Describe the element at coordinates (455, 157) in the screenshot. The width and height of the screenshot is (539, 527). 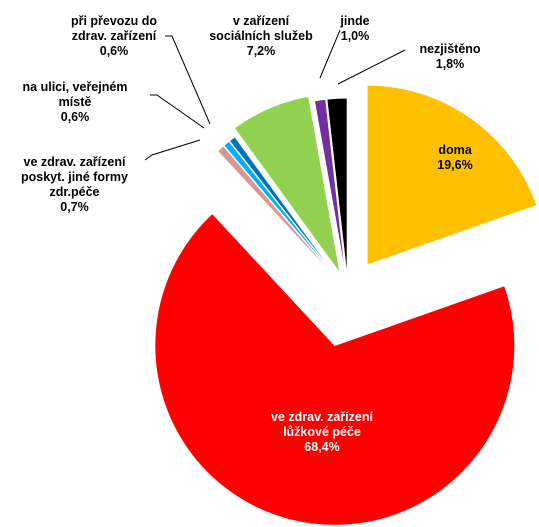
I see `slice-label: doma 19,6%` at that location.